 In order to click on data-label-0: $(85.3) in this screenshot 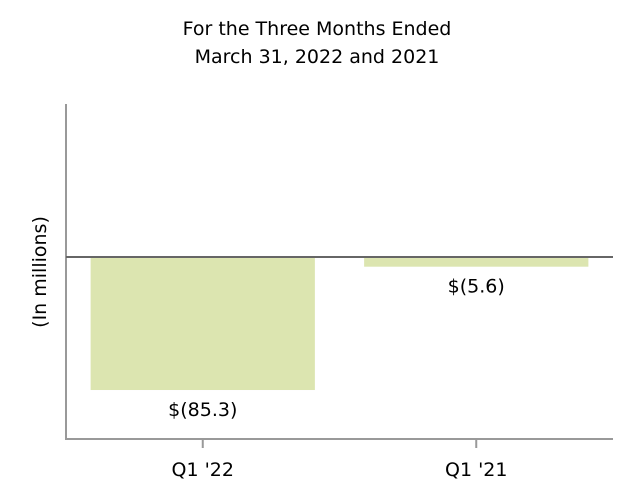, I will do `click(202, 410)`.